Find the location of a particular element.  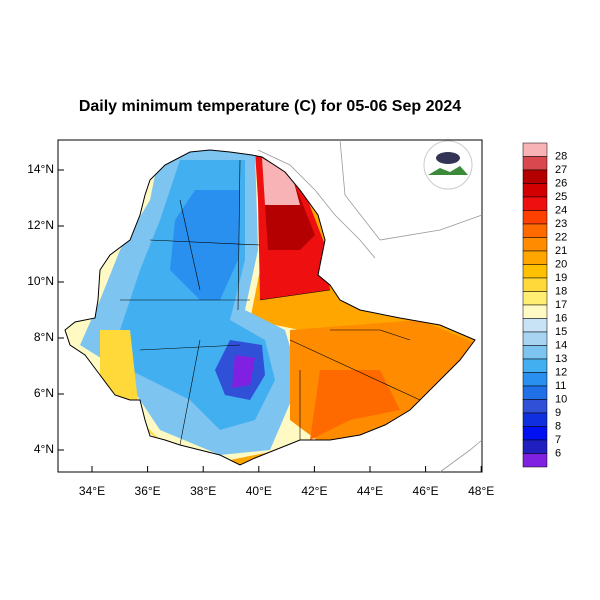

colorbar-label: 8 is located at coordinates (558, 426).